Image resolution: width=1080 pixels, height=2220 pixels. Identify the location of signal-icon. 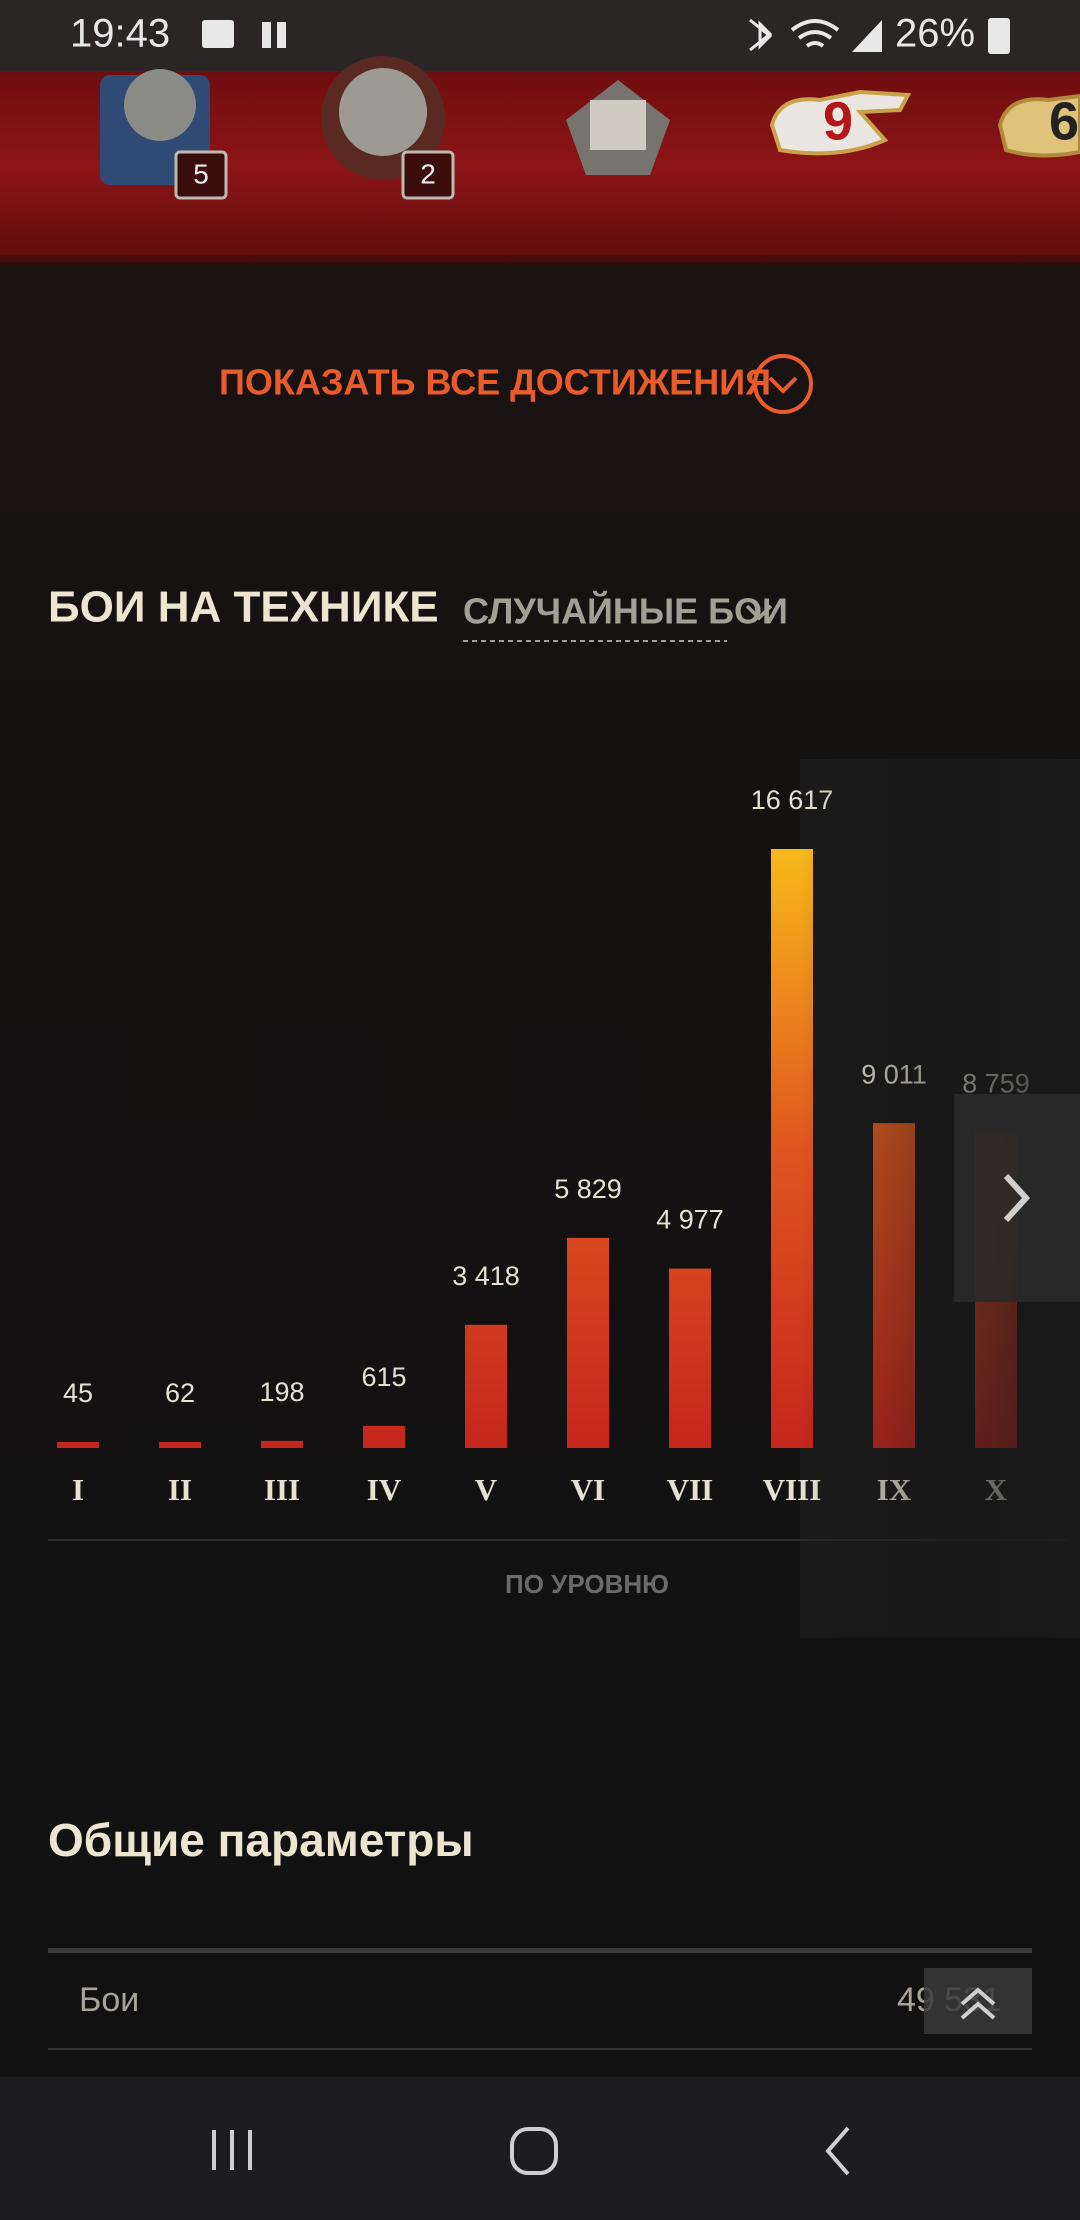
(867, 36).